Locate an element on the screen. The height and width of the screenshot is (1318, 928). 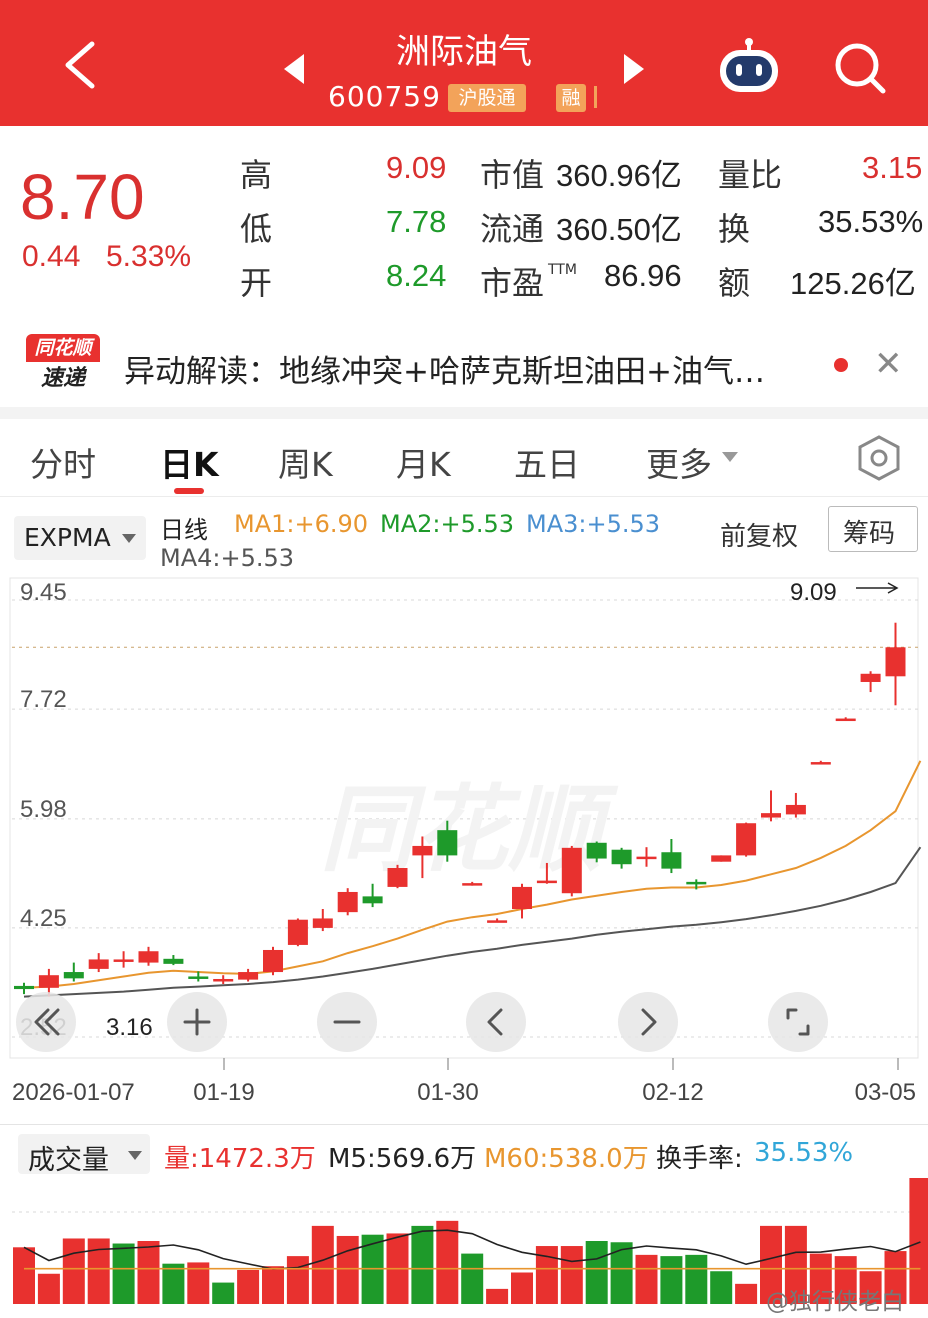
tab-five-day: 五日 is located at coordinates (547, 464).